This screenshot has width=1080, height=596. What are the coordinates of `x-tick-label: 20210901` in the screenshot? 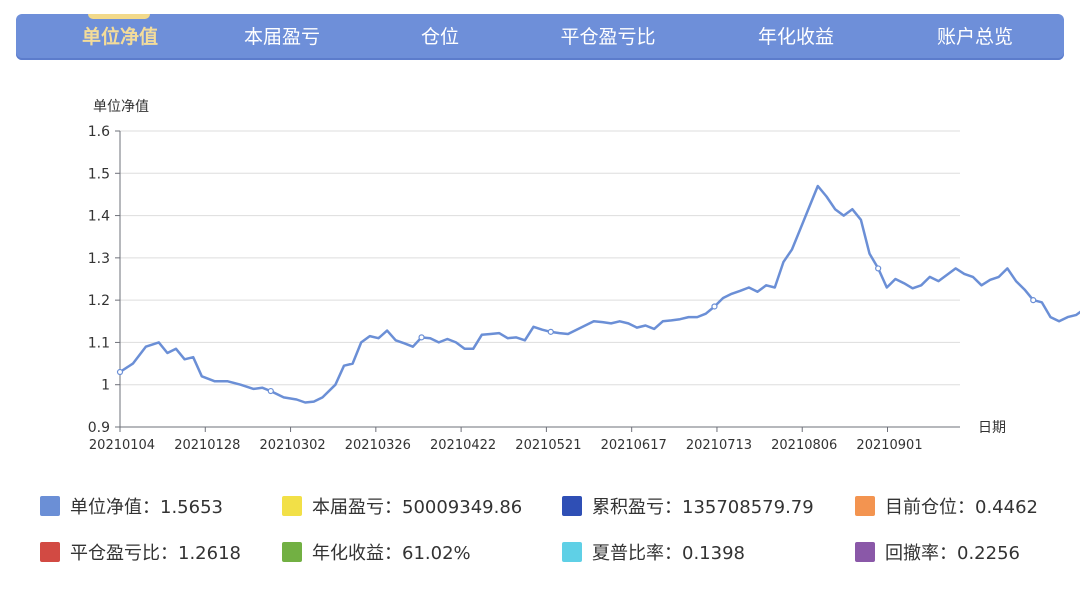 It's located at (889, 445).